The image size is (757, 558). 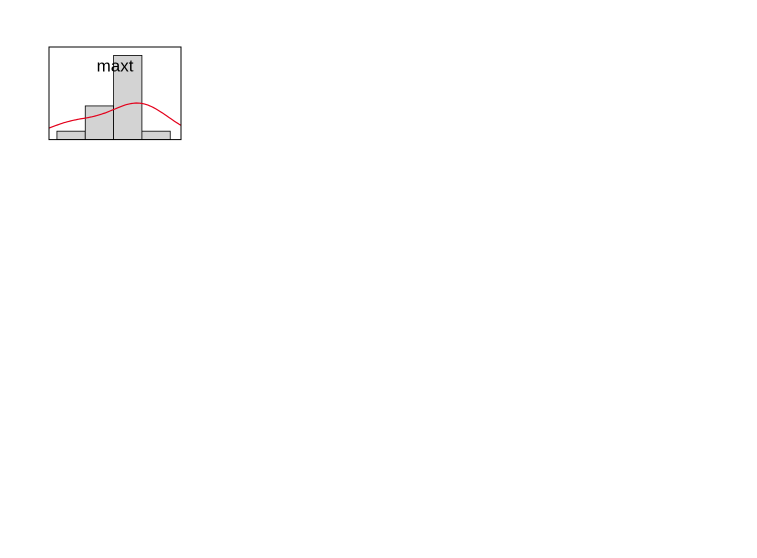 I want to click on panel-border, so click(x=115, y=93).